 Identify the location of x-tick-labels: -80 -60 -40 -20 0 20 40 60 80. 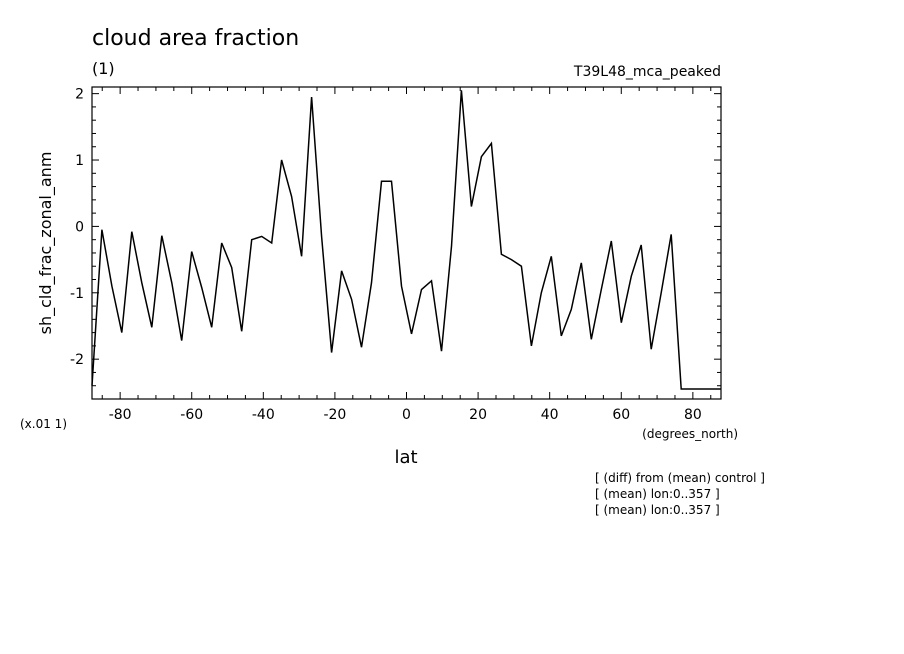
(405, 415).